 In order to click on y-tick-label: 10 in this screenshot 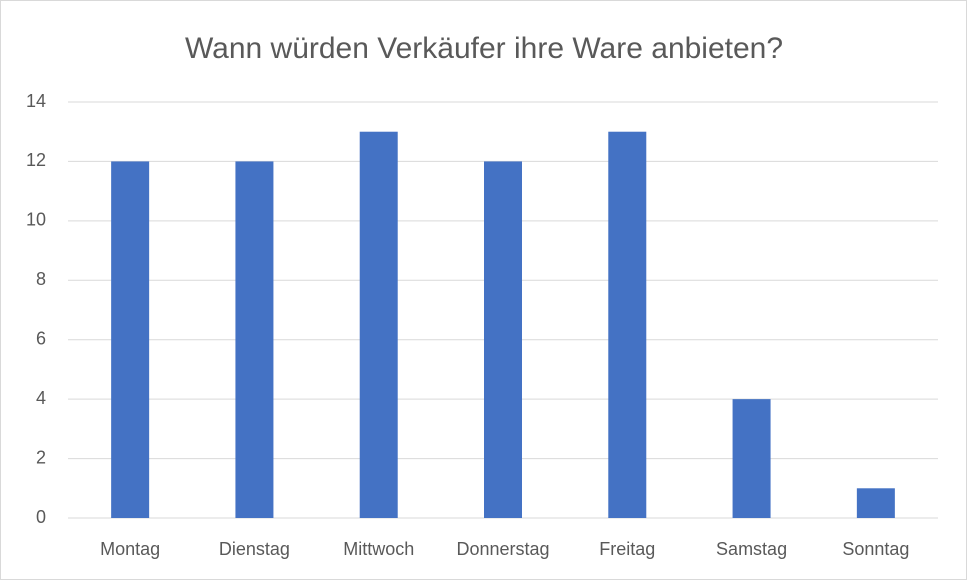, I will do `click(36, 220)`.